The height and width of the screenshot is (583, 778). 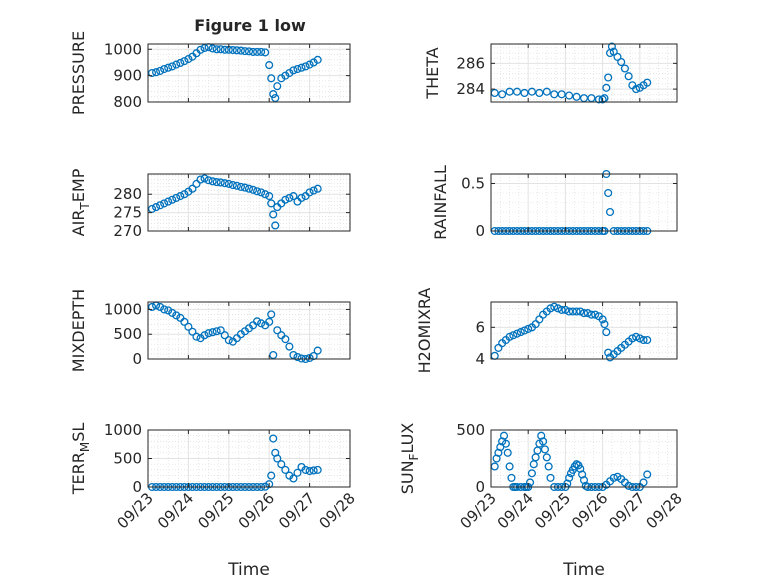 What do you see at coordinates (480, 359) in the screenshot?
I see `y-tick-label: 4` at bounding box center [480, 359].